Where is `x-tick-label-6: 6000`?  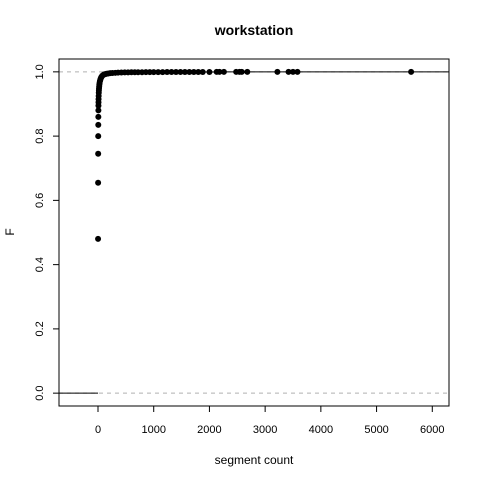 x-tick-label-6: 6000 is located at coordinates (432, 430).